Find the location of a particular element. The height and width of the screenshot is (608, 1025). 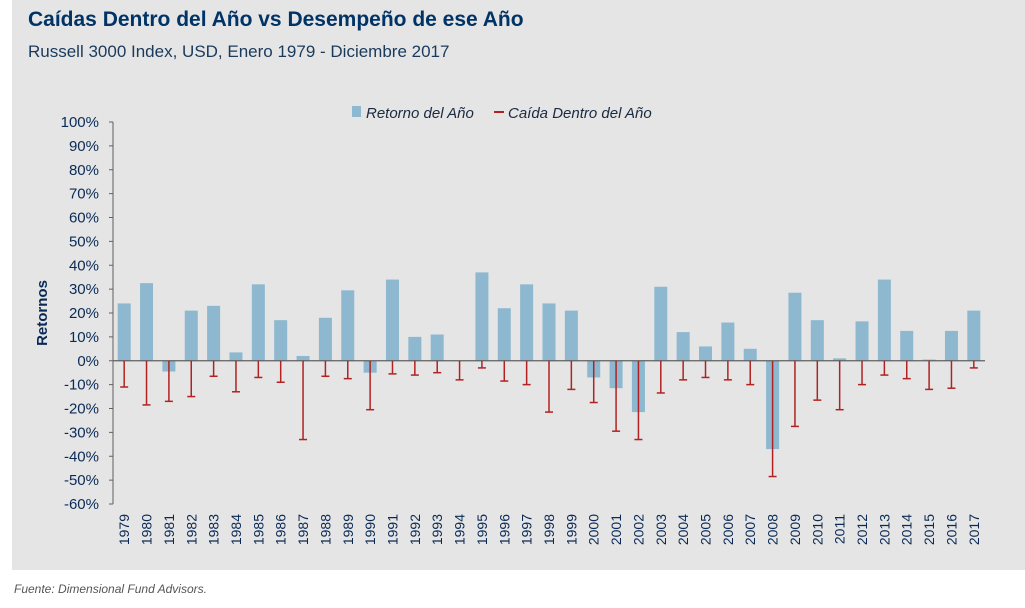

x-tick-label: 1993 is located at coordinates (437, 529).